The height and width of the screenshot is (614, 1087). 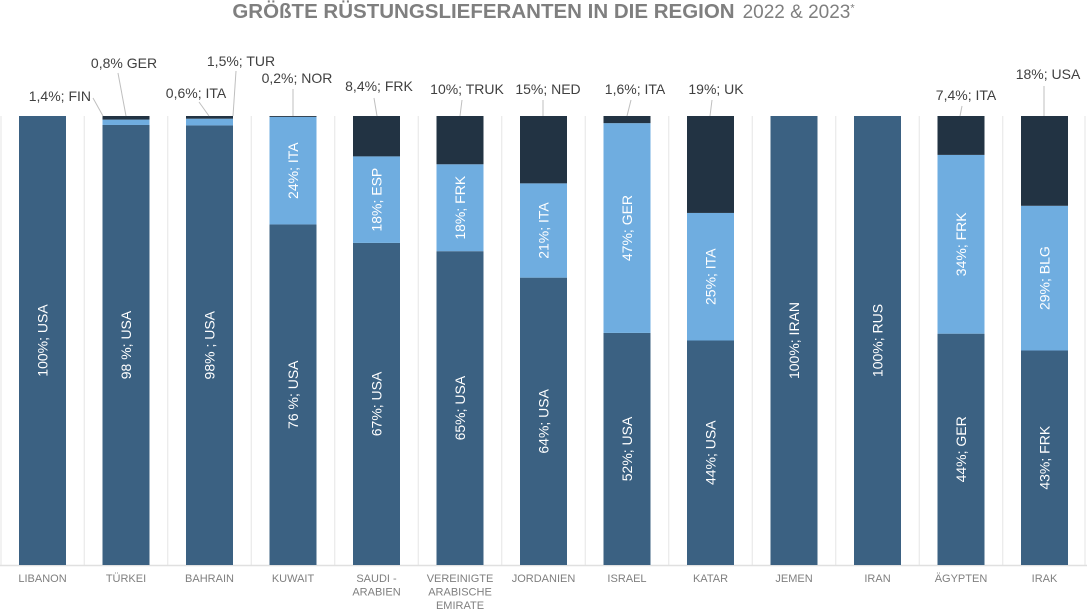 I want to click on data-label: 98 %; USA, so click(x=126, y=344).